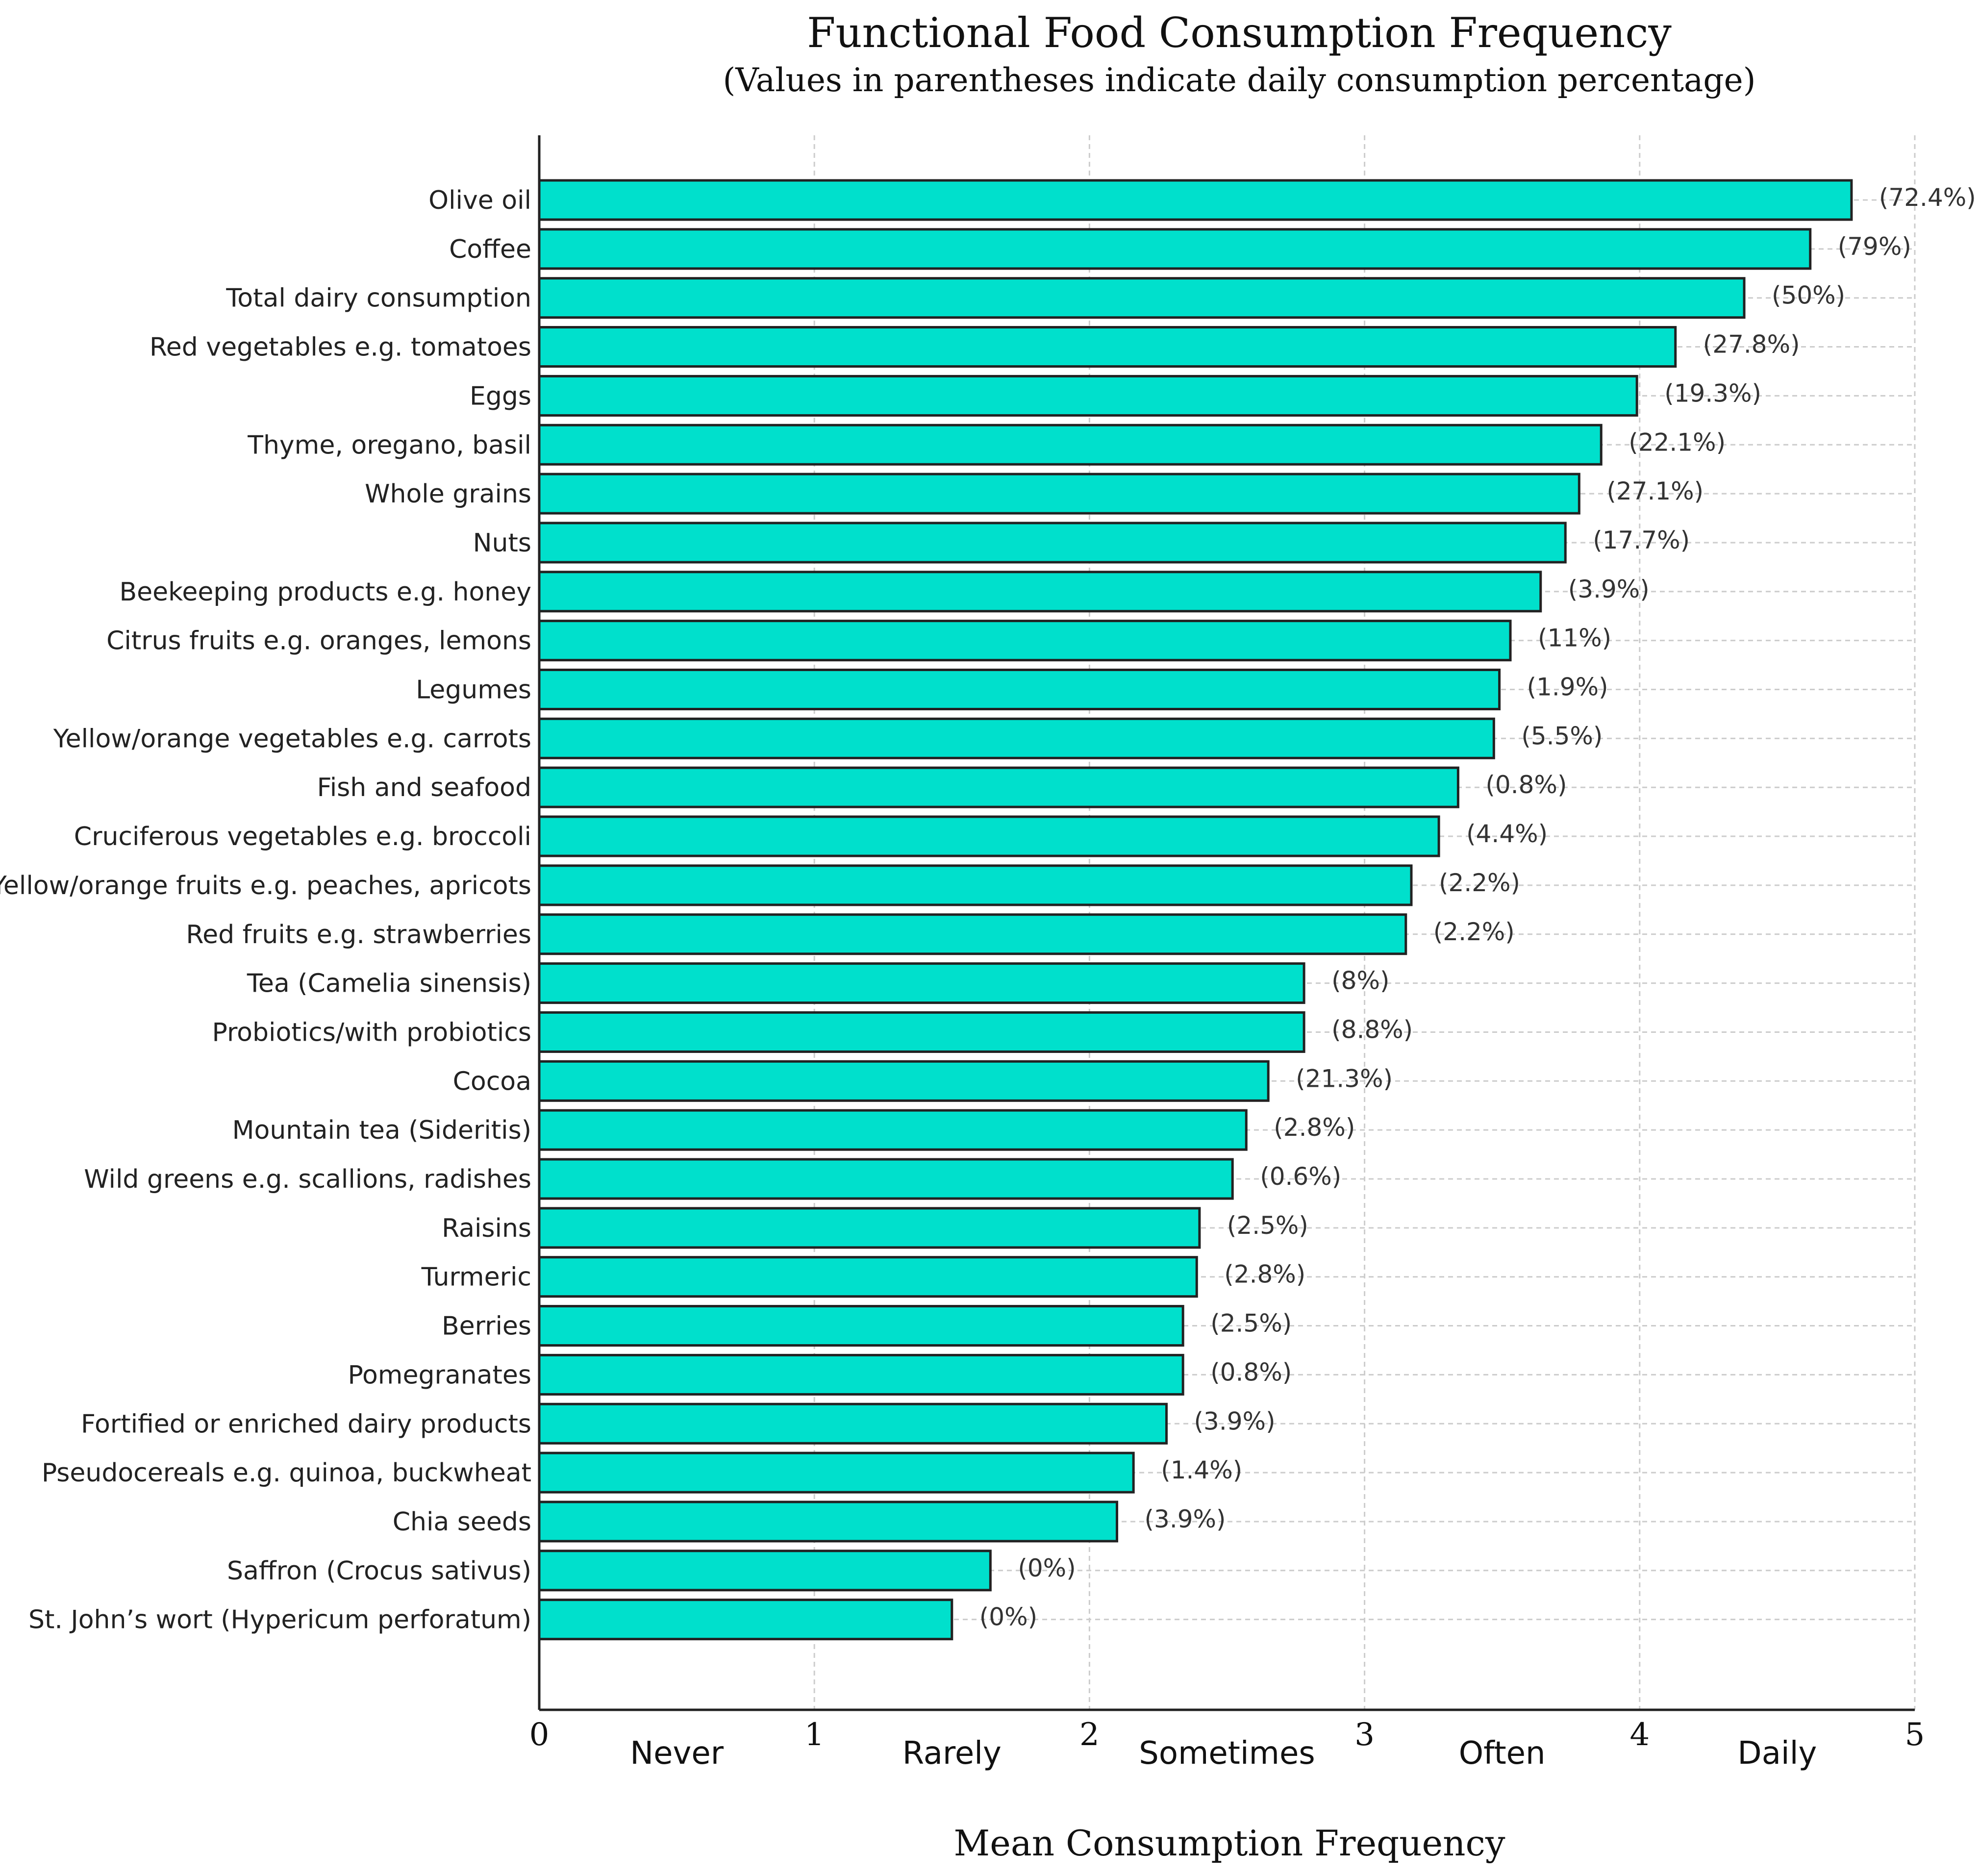 This screenshot has height=1876, width=1979. What do you see at coordinates (306, 1424) in the screenshot?
I see `category-label: Fortified or enriched dairy products` at bounding box center [306, 1424].